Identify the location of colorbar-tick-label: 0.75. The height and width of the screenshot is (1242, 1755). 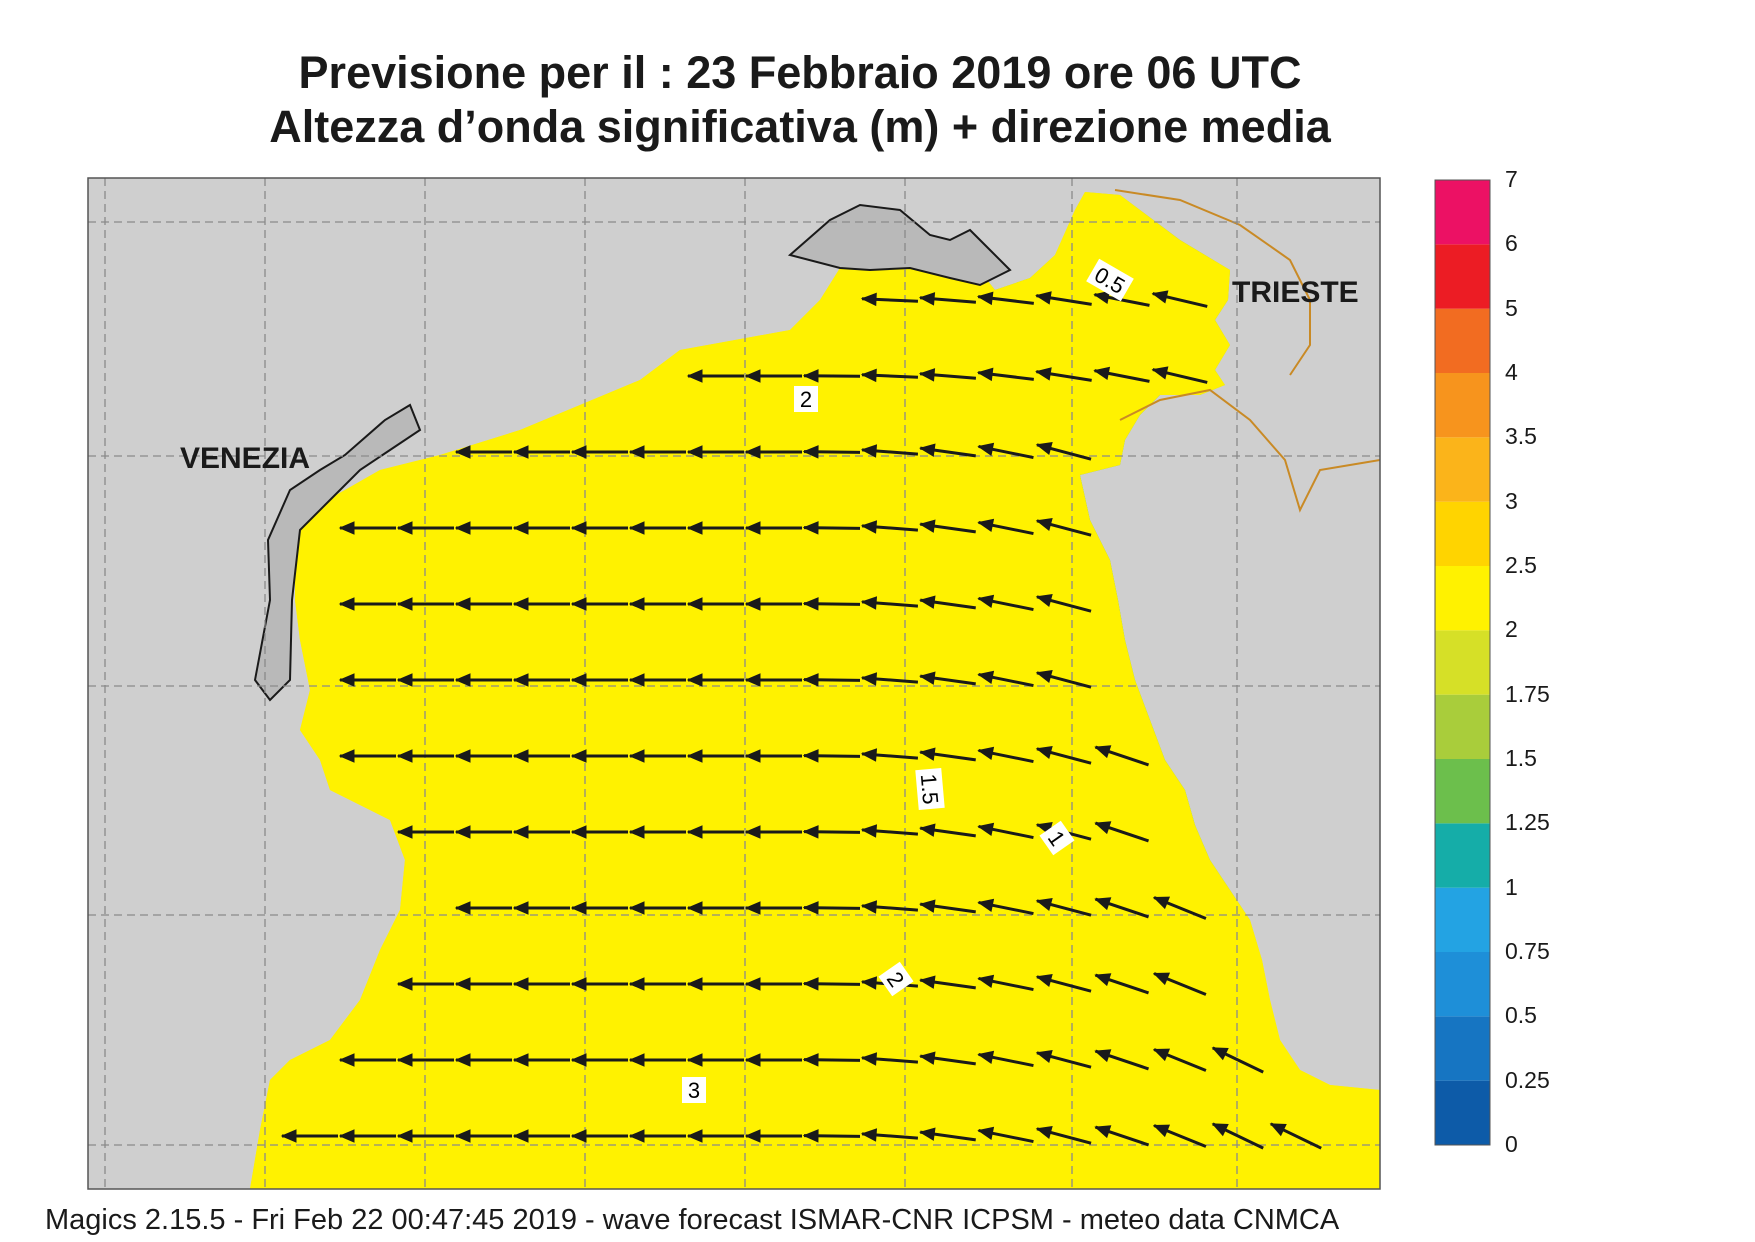
(1527, 951).